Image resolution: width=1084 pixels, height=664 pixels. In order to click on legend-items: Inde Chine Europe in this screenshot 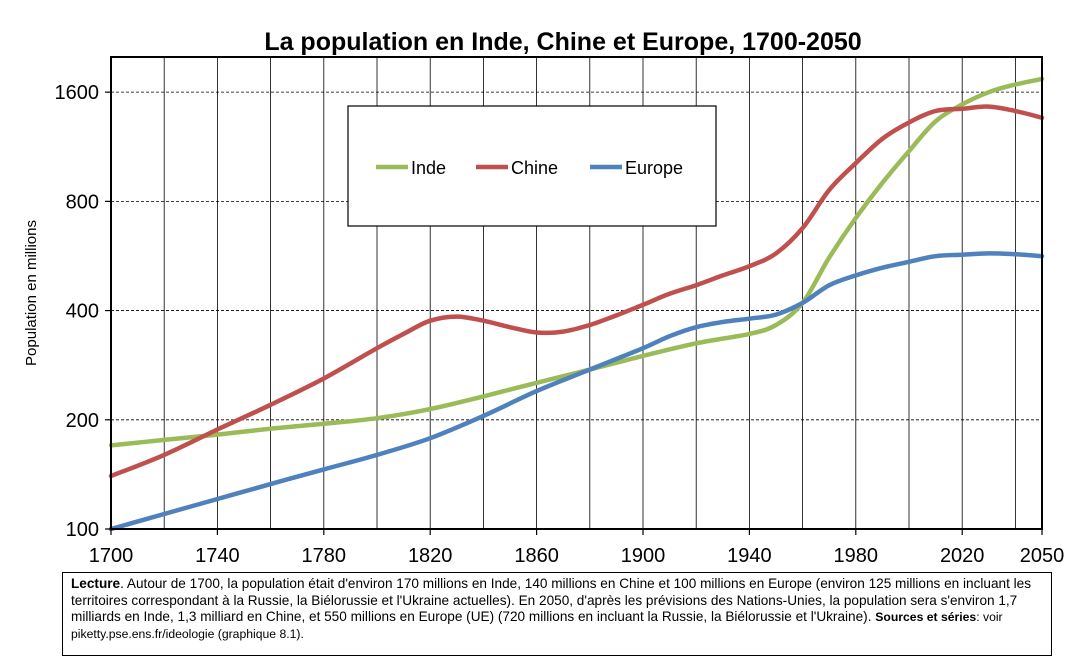, I will do `click(529, 168)`.